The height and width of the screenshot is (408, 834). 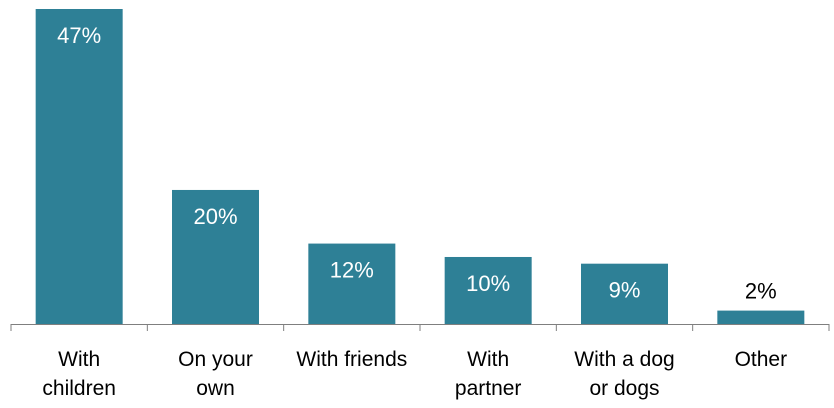 I want to click on data-label-0: 47%, so click(x=79, y=35).